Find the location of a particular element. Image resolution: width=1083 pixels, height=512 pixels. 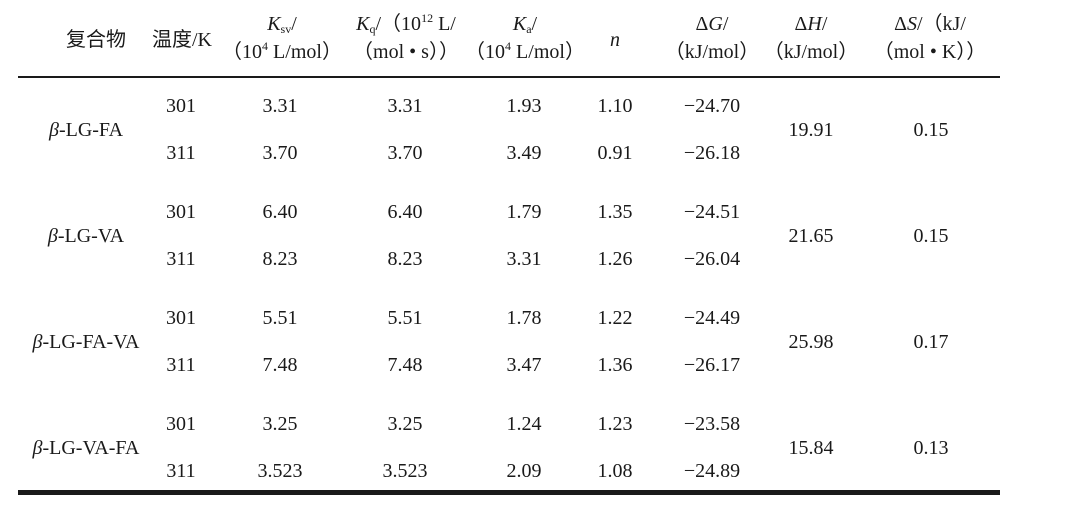

cell-n: 1.08 is located at coordinates (615, 471).